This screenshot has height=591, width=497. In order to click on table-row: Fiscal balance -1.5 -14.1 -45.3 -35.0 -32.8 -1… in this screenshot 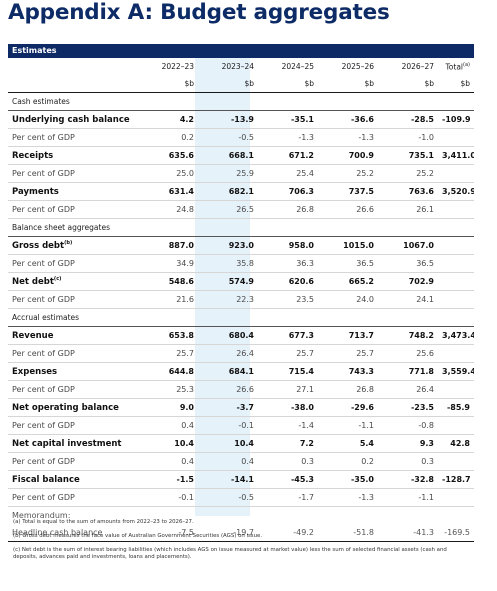, I will do `click(241, 479)`.